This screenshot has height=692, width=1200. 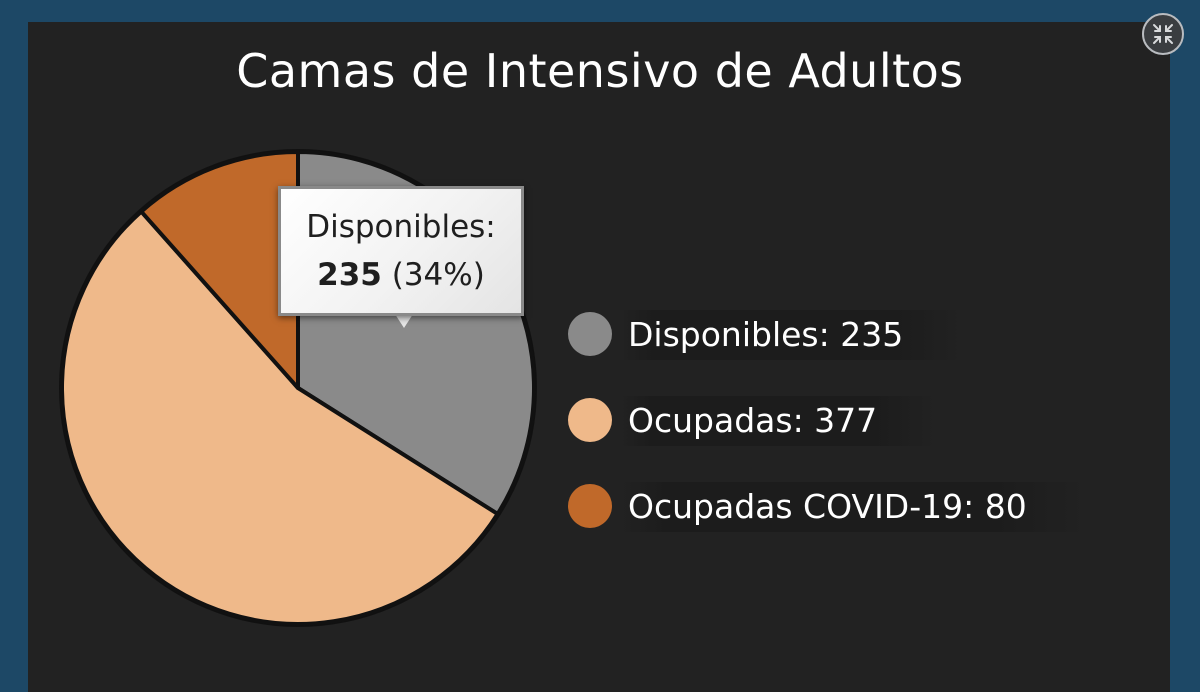 What do you see at coordinates (349, 275) in the screenshot?
I see `tooltip-value: 235` at bounding box center [349, 275].